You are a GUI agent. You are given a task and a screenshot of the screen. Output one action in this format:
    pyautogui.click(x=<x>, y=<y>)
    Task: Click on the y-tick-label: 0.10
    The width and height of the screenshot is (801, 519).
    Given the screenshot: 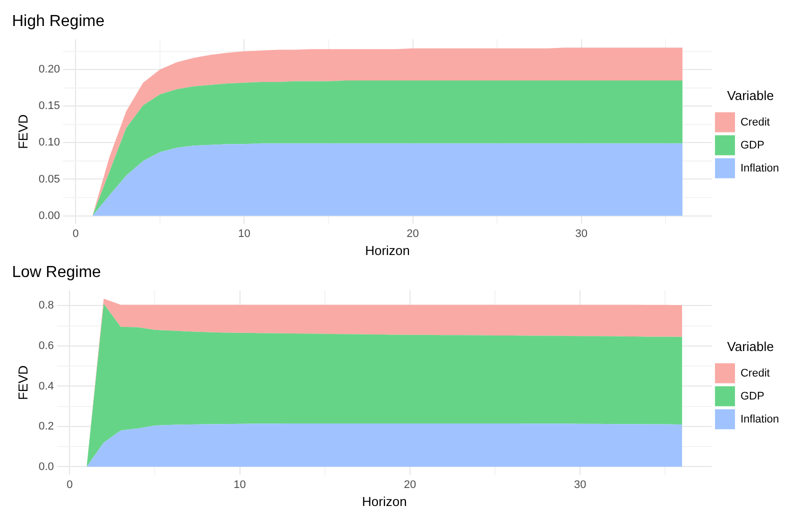 What is the action you would take?
    pyautogui.click(x=49, y=142)
    